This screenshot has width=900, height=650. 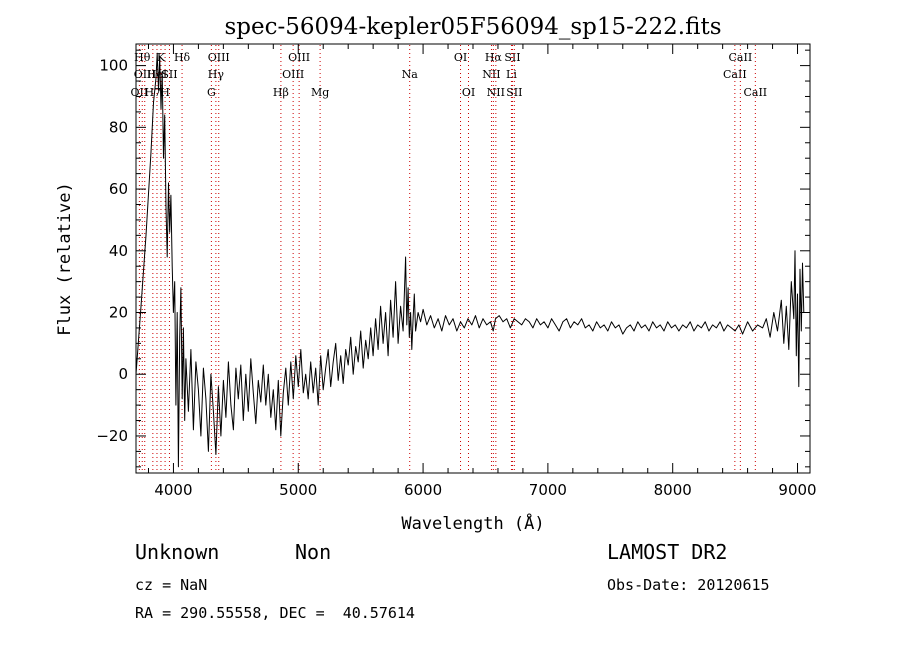 What do you see at coordinates (171, 585) in the screenshot?
I see `redshift-readout: cz = NaN` at bounding box center [171, 585].